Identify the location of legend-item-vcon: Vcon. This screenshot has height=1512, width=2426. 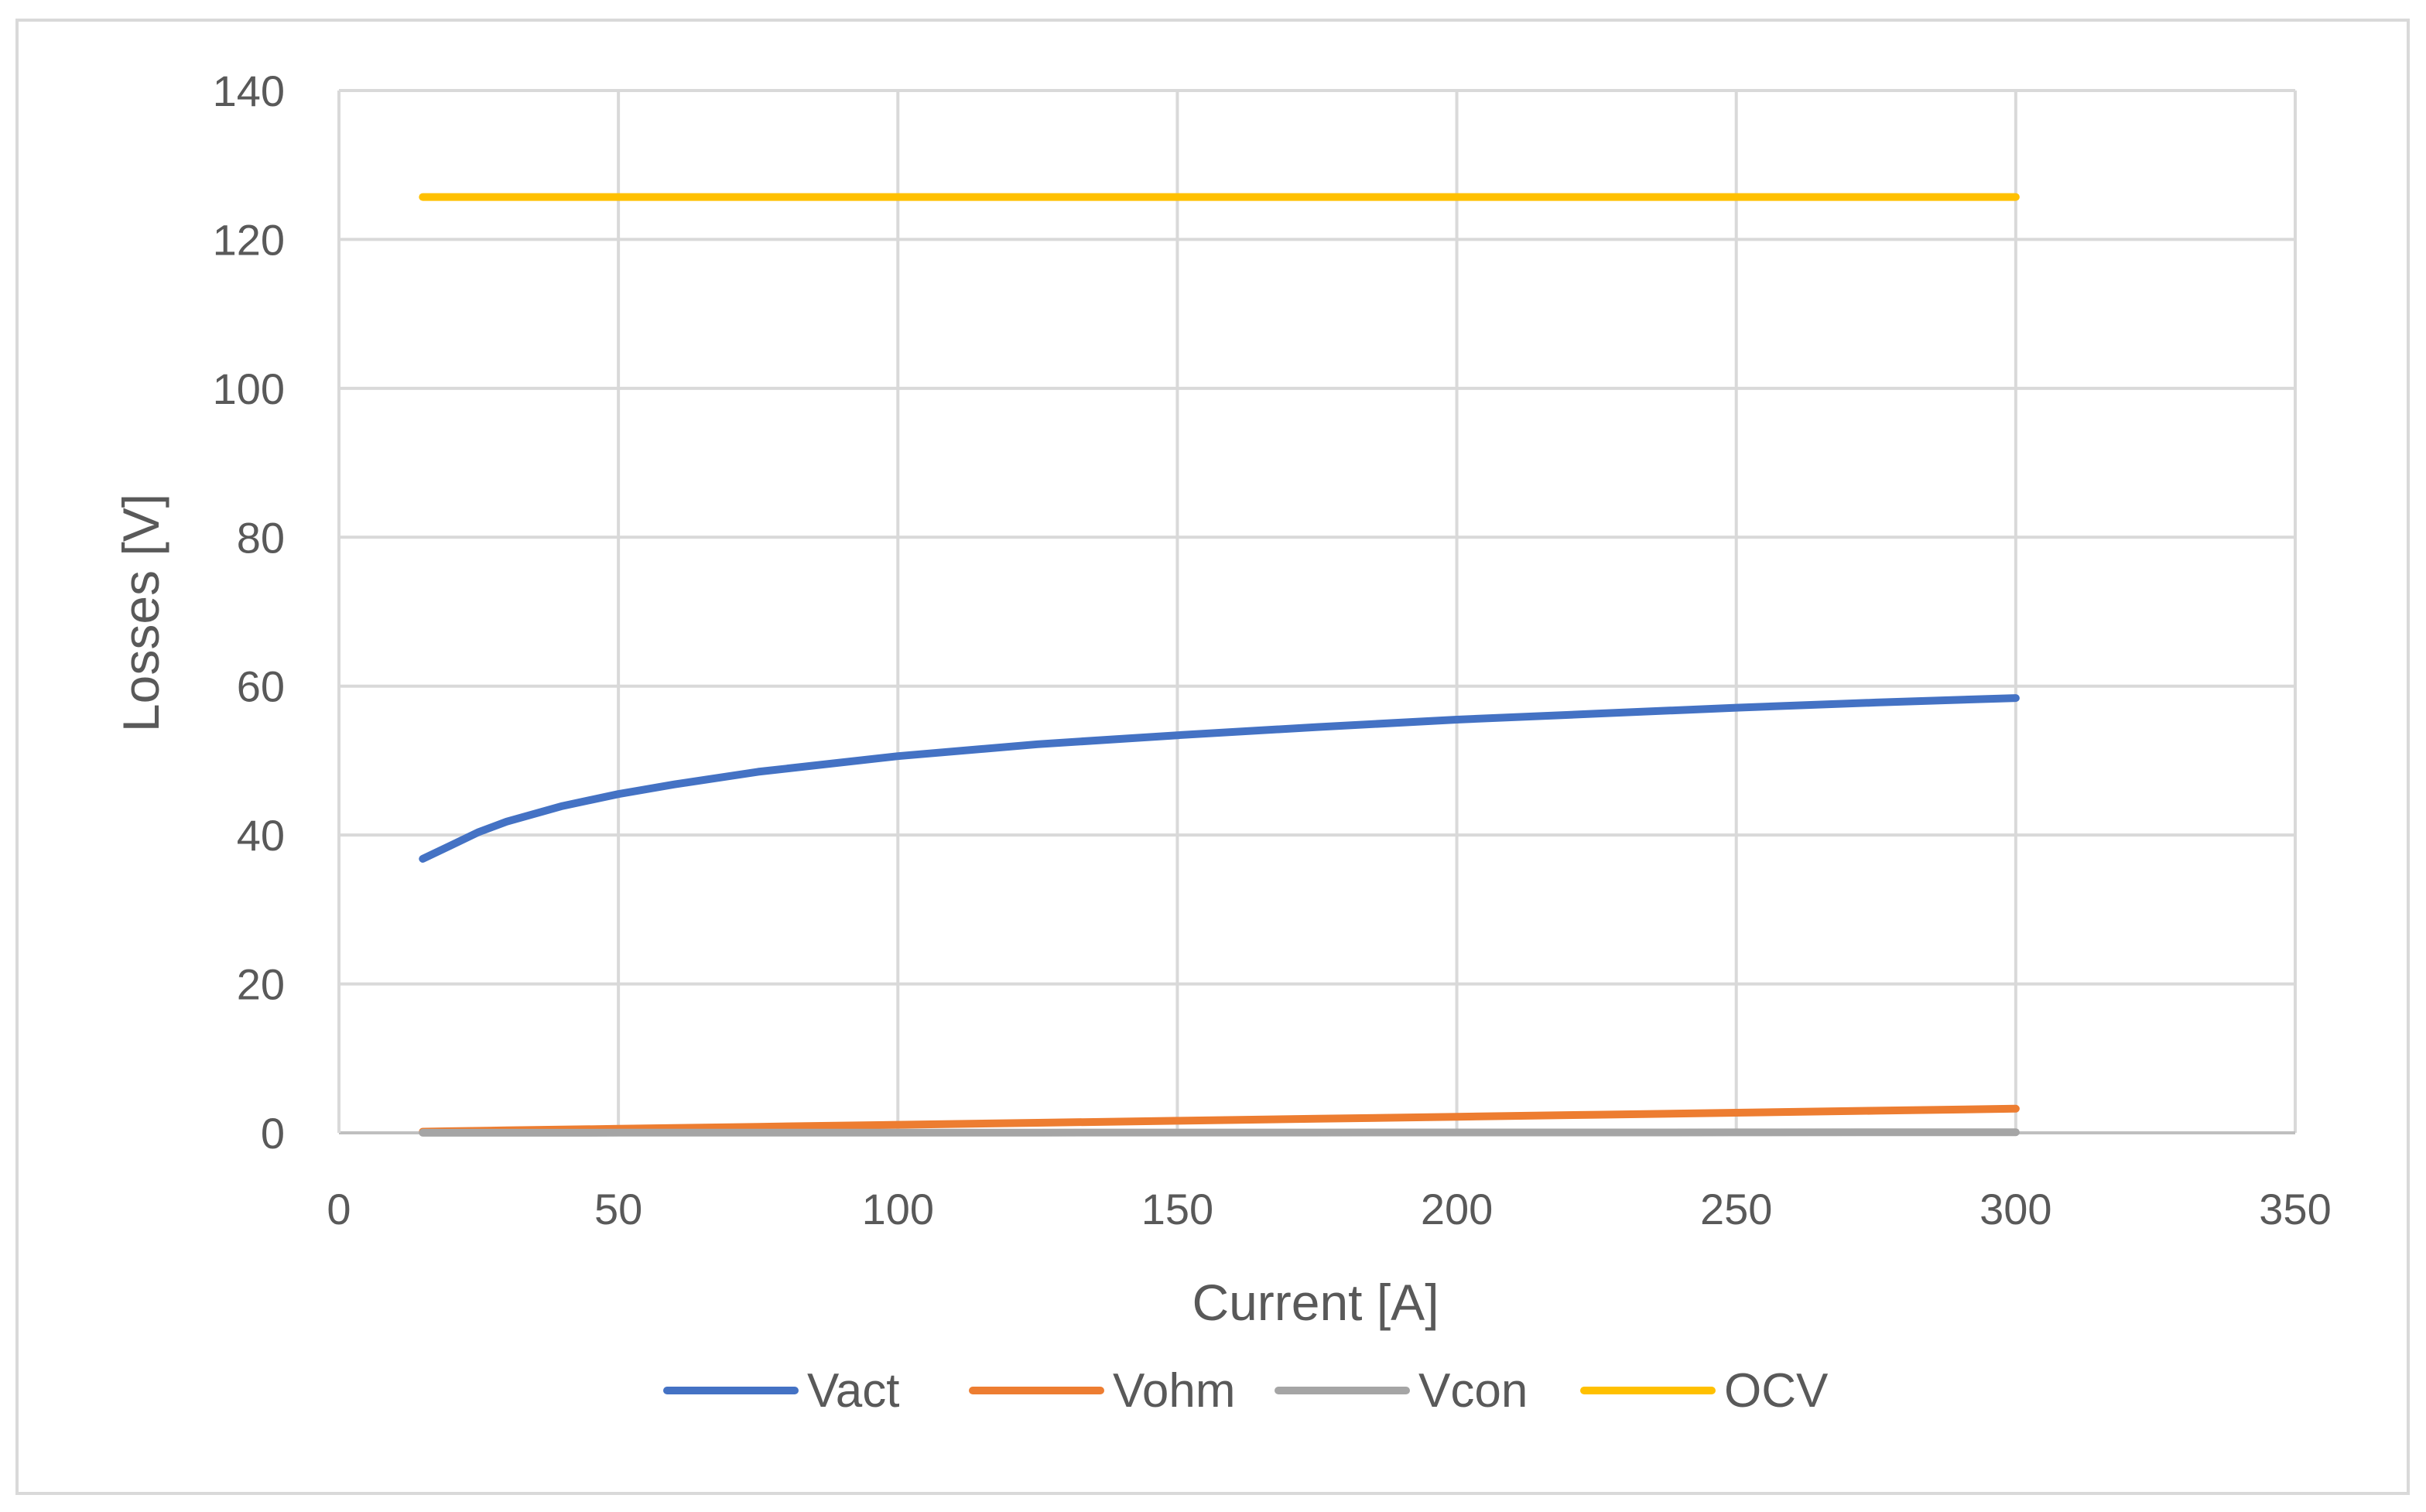
(1401, 1391).